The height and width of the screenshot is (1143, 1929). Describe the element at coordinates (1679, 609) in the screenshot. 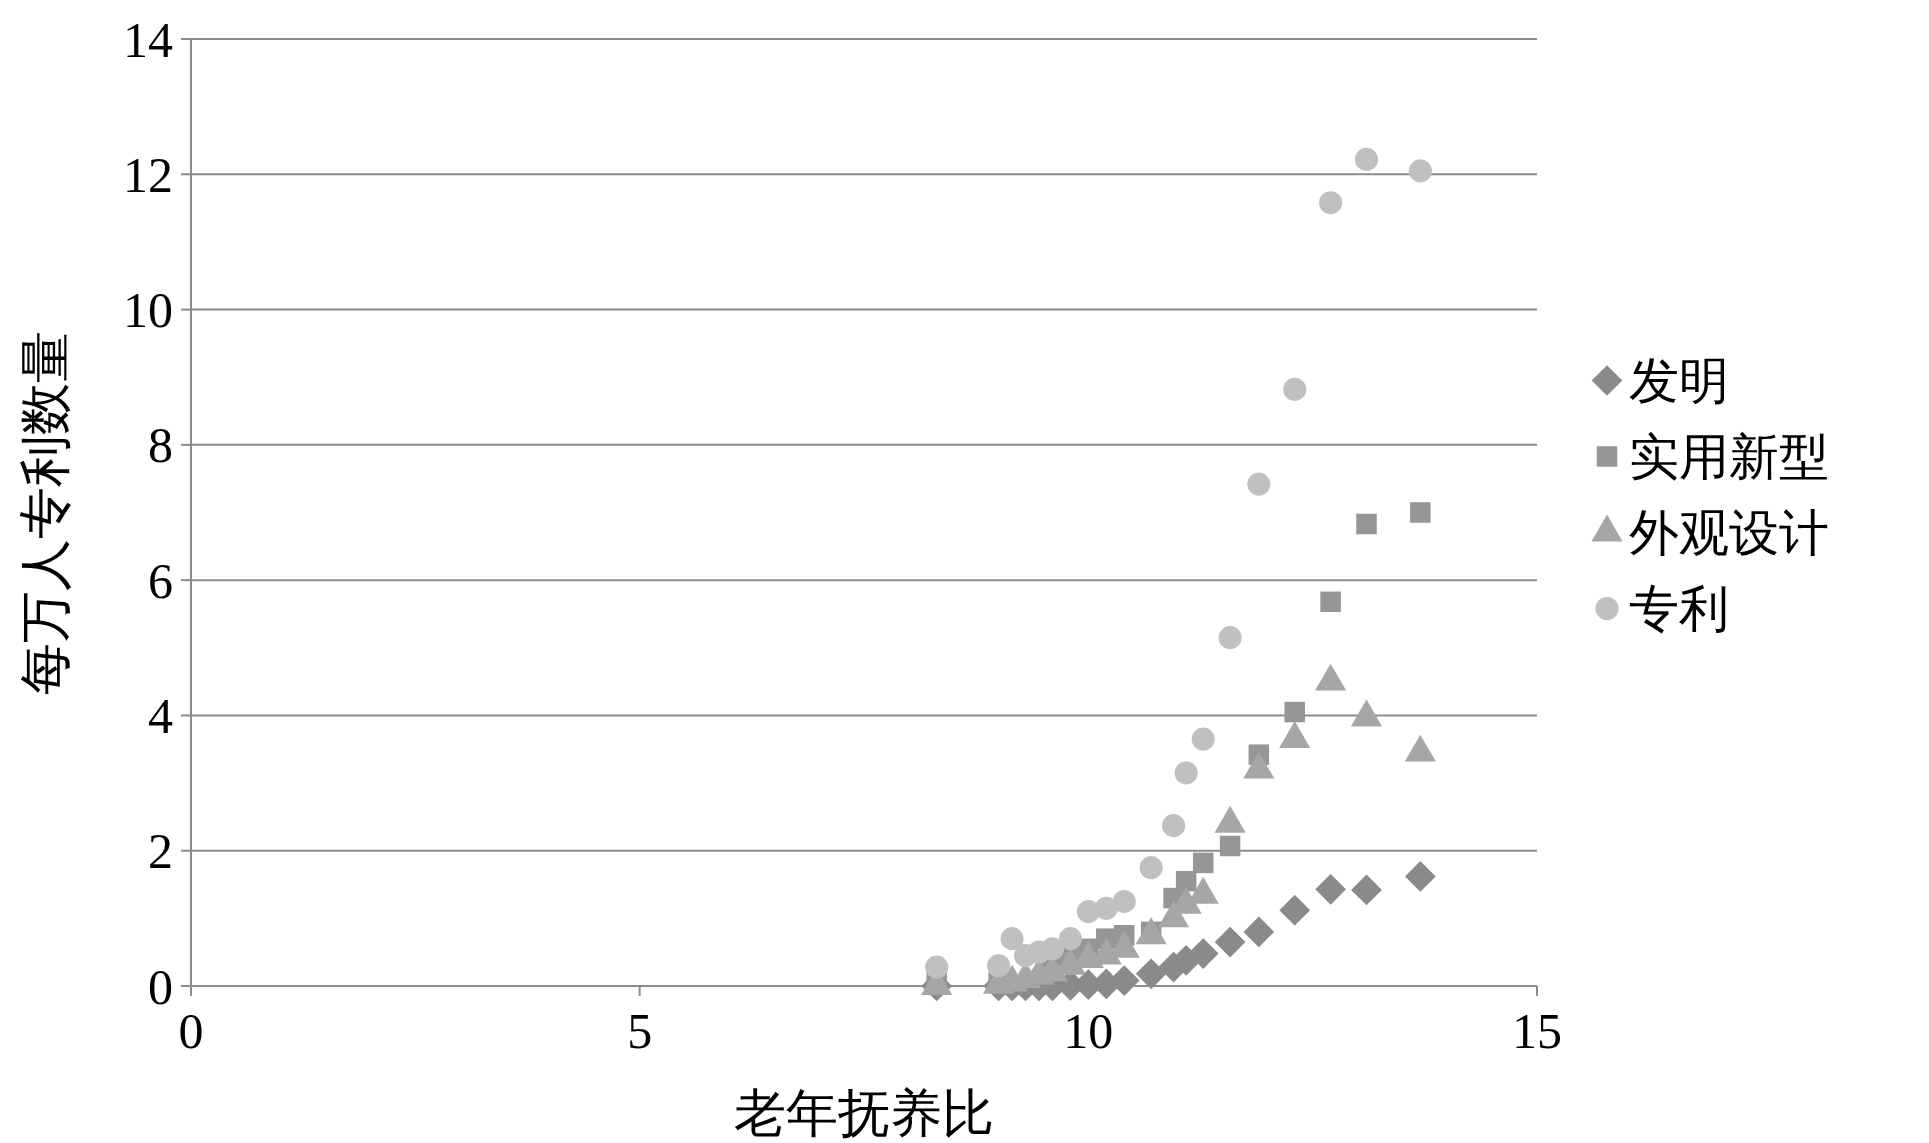

I see `legend-label: 专利` at that location.